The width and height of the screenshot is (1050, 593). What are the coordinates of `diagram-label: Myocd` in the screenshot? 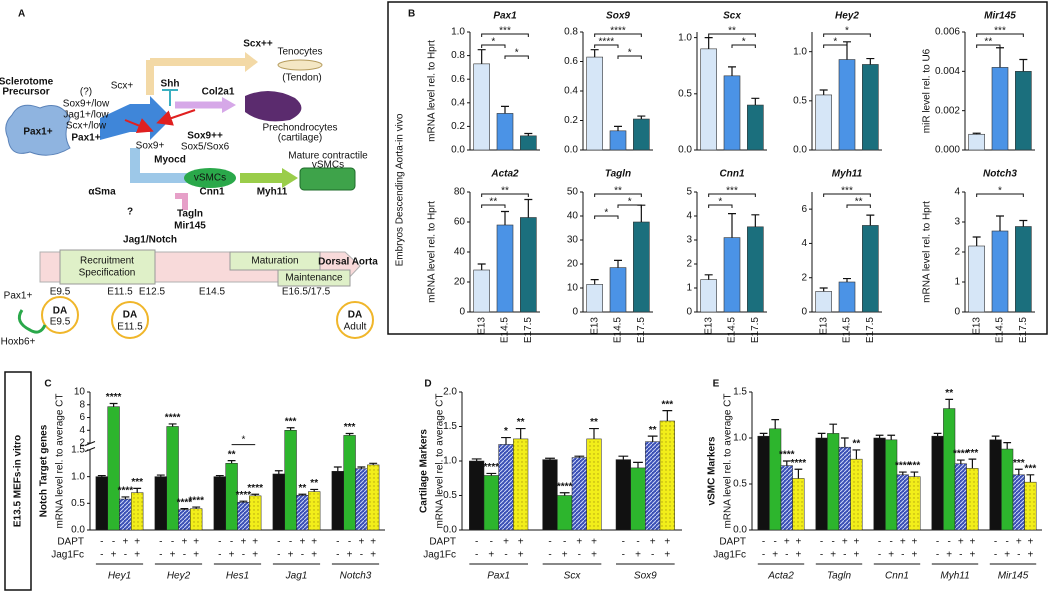 It's located at (170, 160).